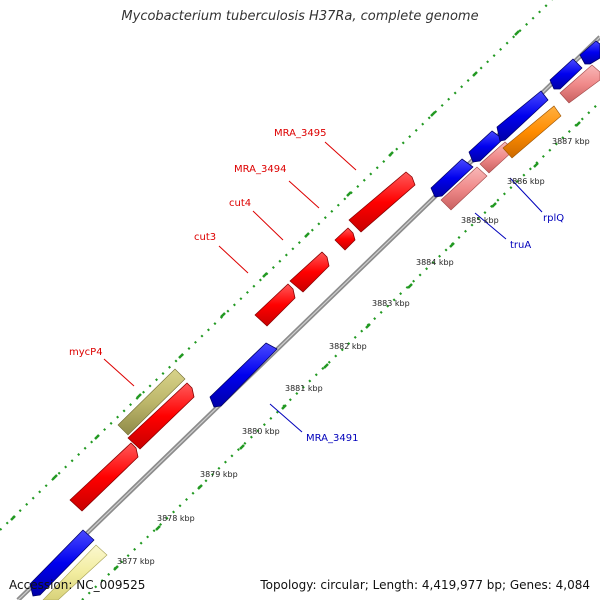 The width and height of the screenshot is (600, 600). I want to click on tick-label-3887: 3887 kbp, so click(571, 141).